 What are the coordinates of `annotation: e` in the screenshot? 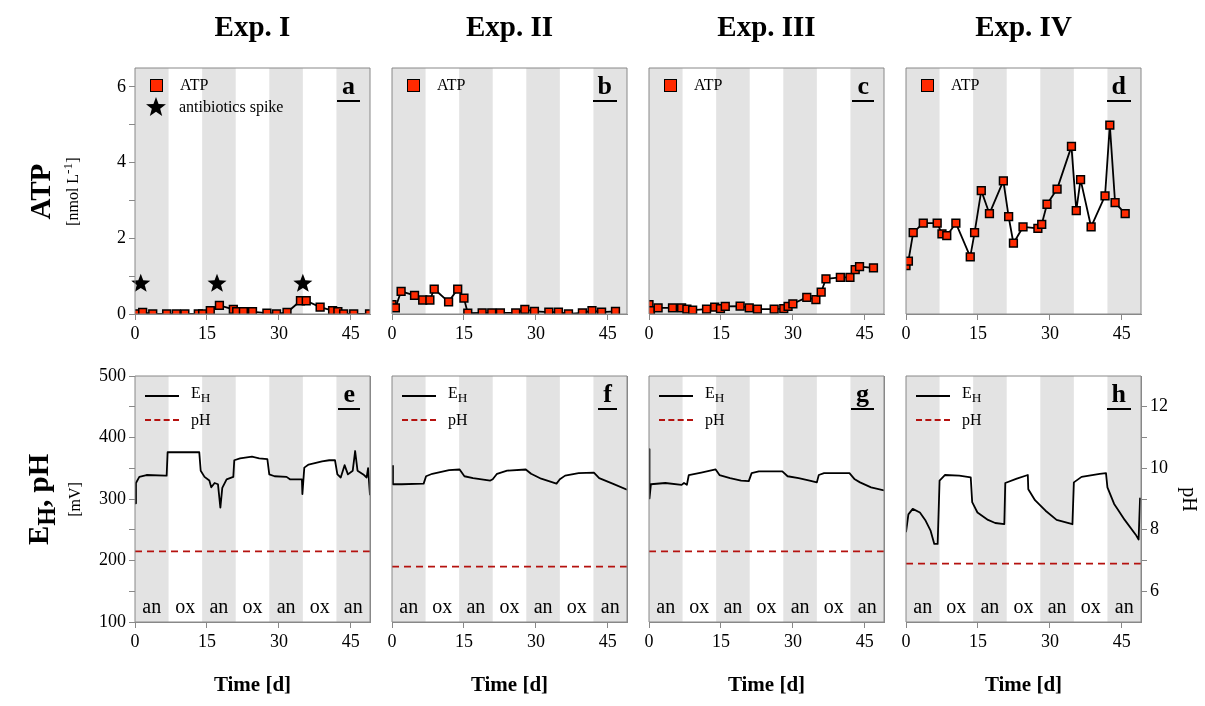 It's located at (349, 394).